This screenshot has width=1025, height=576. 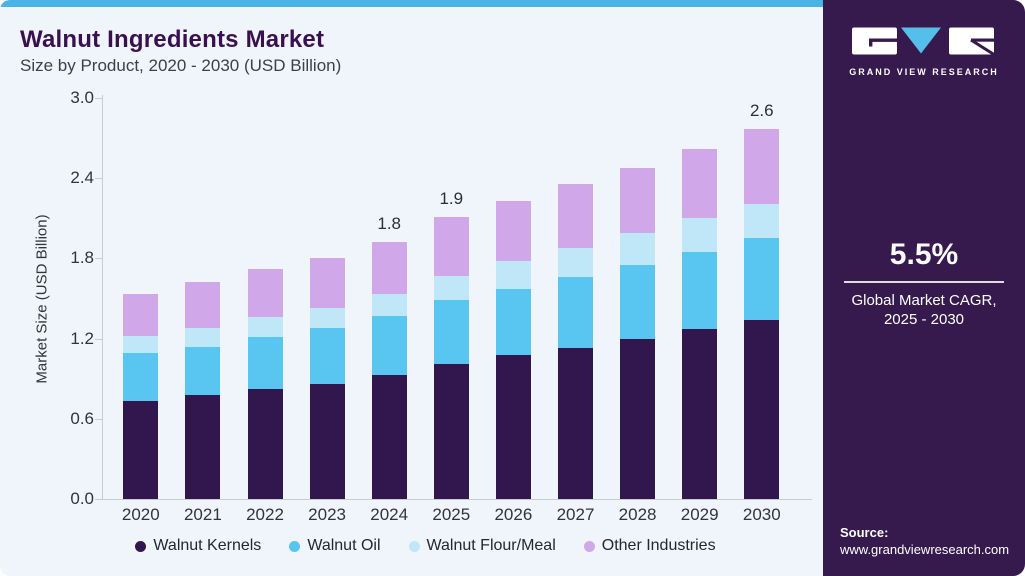 What do you see at coordinates (451, 287) in the screenshot?
I see `bar-2025-walnut-flour-meal` at bounding box center [451, 287].